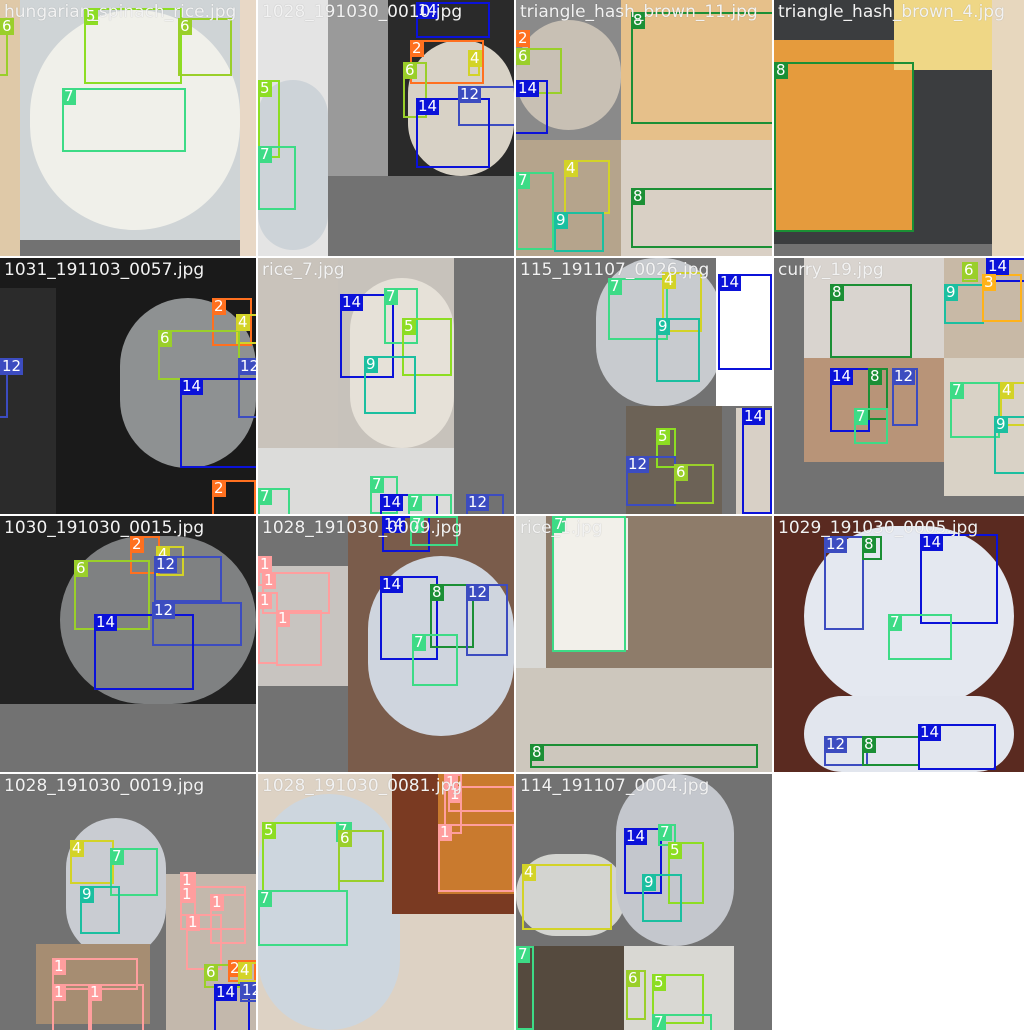  I want to click on mosaic-tile: 1028_191030_0009.jpg 14 7 1 1 1 1 14 8 12 7, so click(386, 644).